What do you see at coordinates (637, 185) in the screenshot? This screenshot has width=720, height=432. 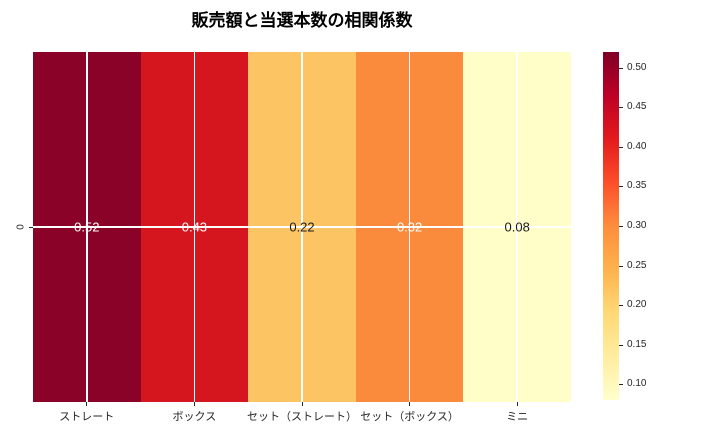 I see `colorbar-tick-label: 0.35` at bounding box center [637, 185].